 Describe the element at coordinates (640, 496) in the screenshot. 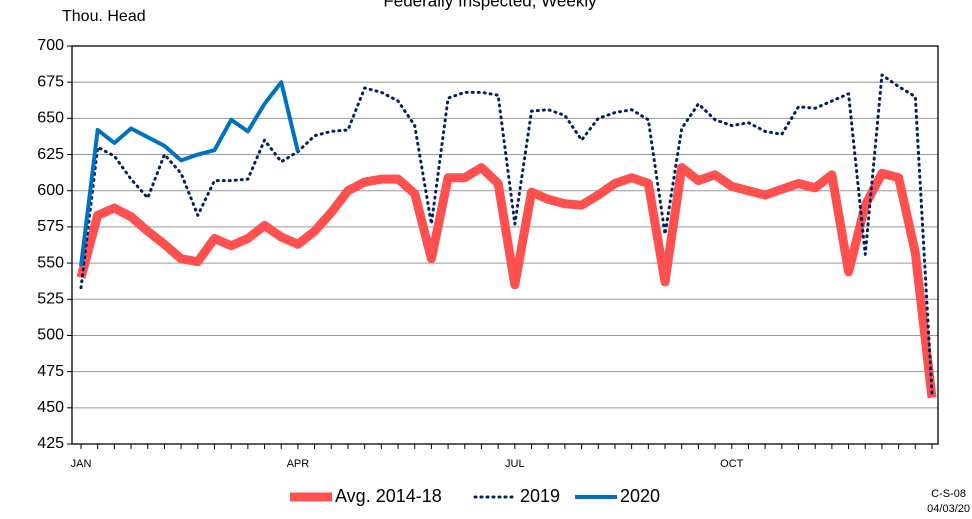

I see `legend-label: 2020` at that location.